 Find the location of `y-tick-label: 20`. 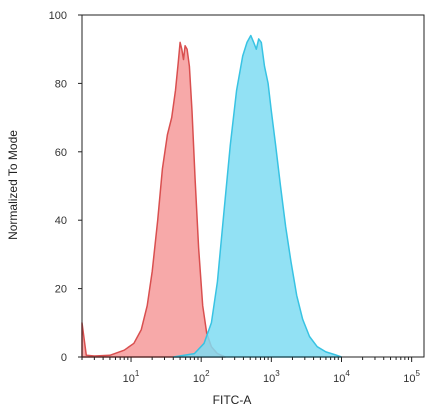

y-tick-label: 20 is located at coordinates (61, 290).